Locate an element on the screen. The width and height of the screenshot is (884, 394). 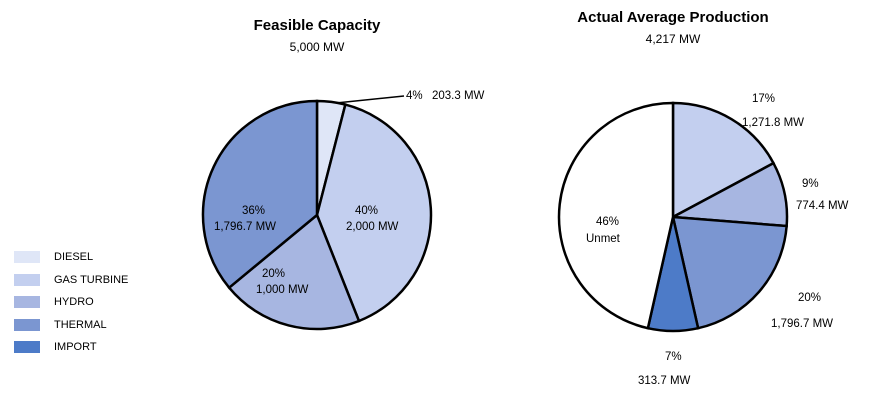
legend-label-thermal: THERMAL is located at coordinates (80, 324).